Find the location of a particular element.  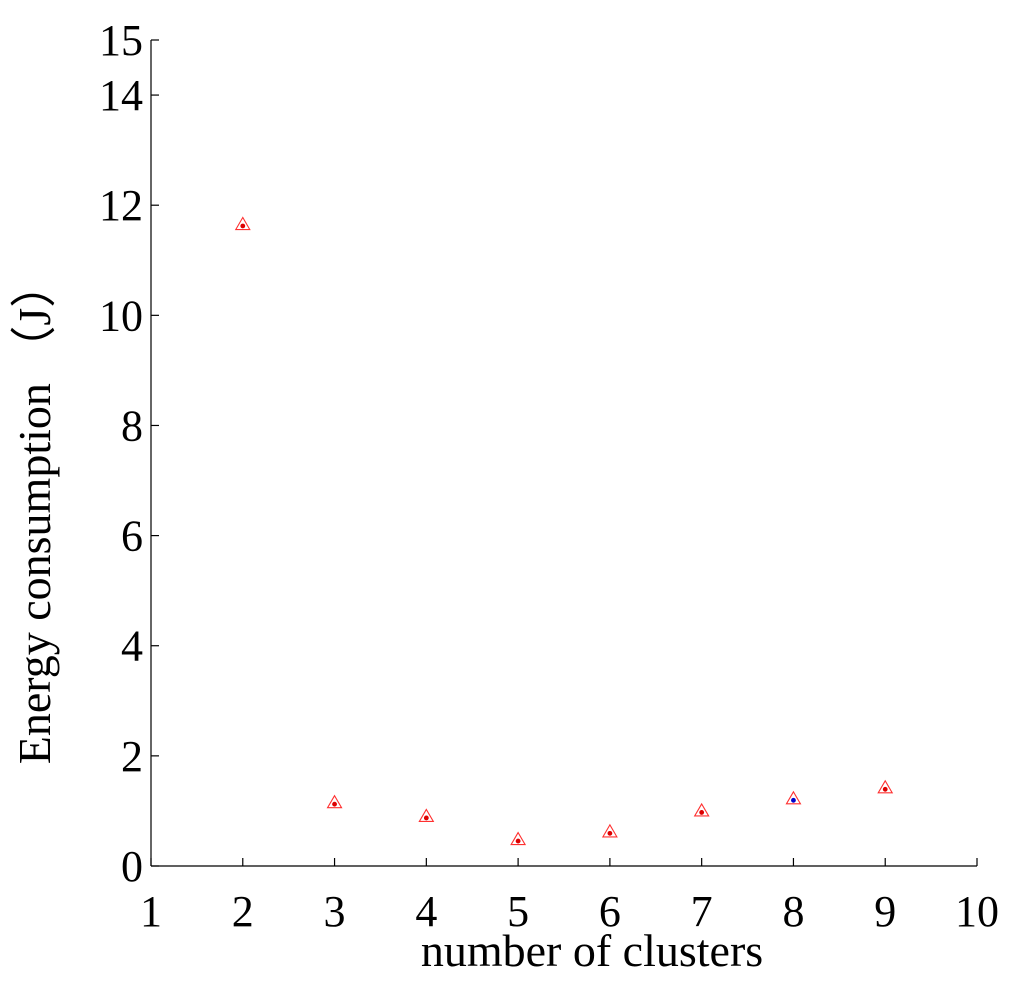

y-tick-label: 0 is located at coordinates (132, 866).